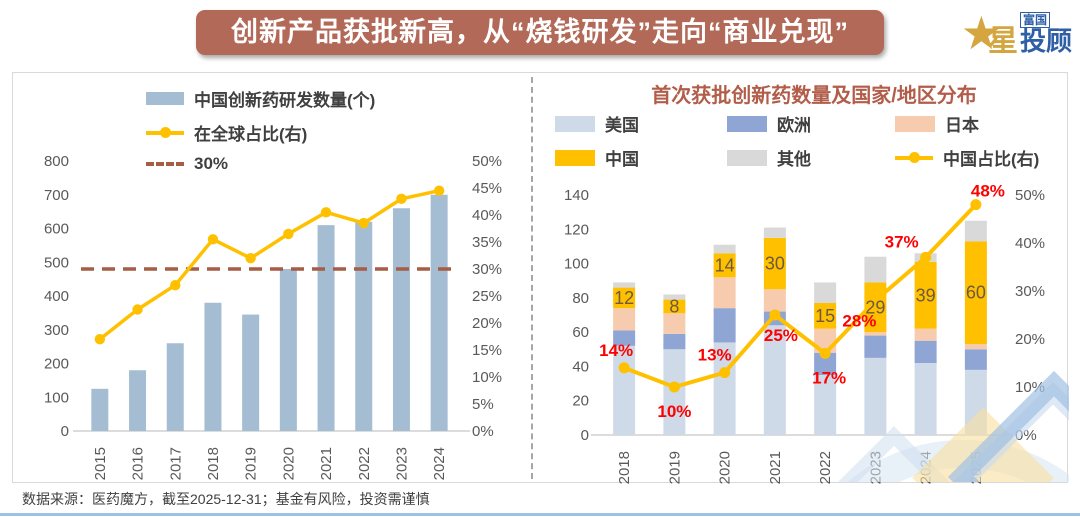 Image resolution: width=1080 pixels, height=517 pixels. Describe the element at coordinates (1030, 243) in the screenshot. I see `svg-text: 40%` at that location.